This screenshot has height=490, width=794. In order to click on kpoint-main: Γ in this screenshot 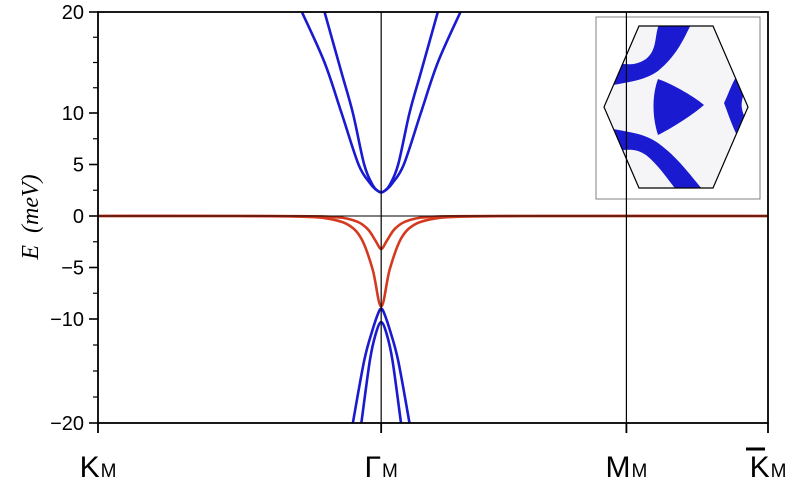, I will do `click(372, 467)`.